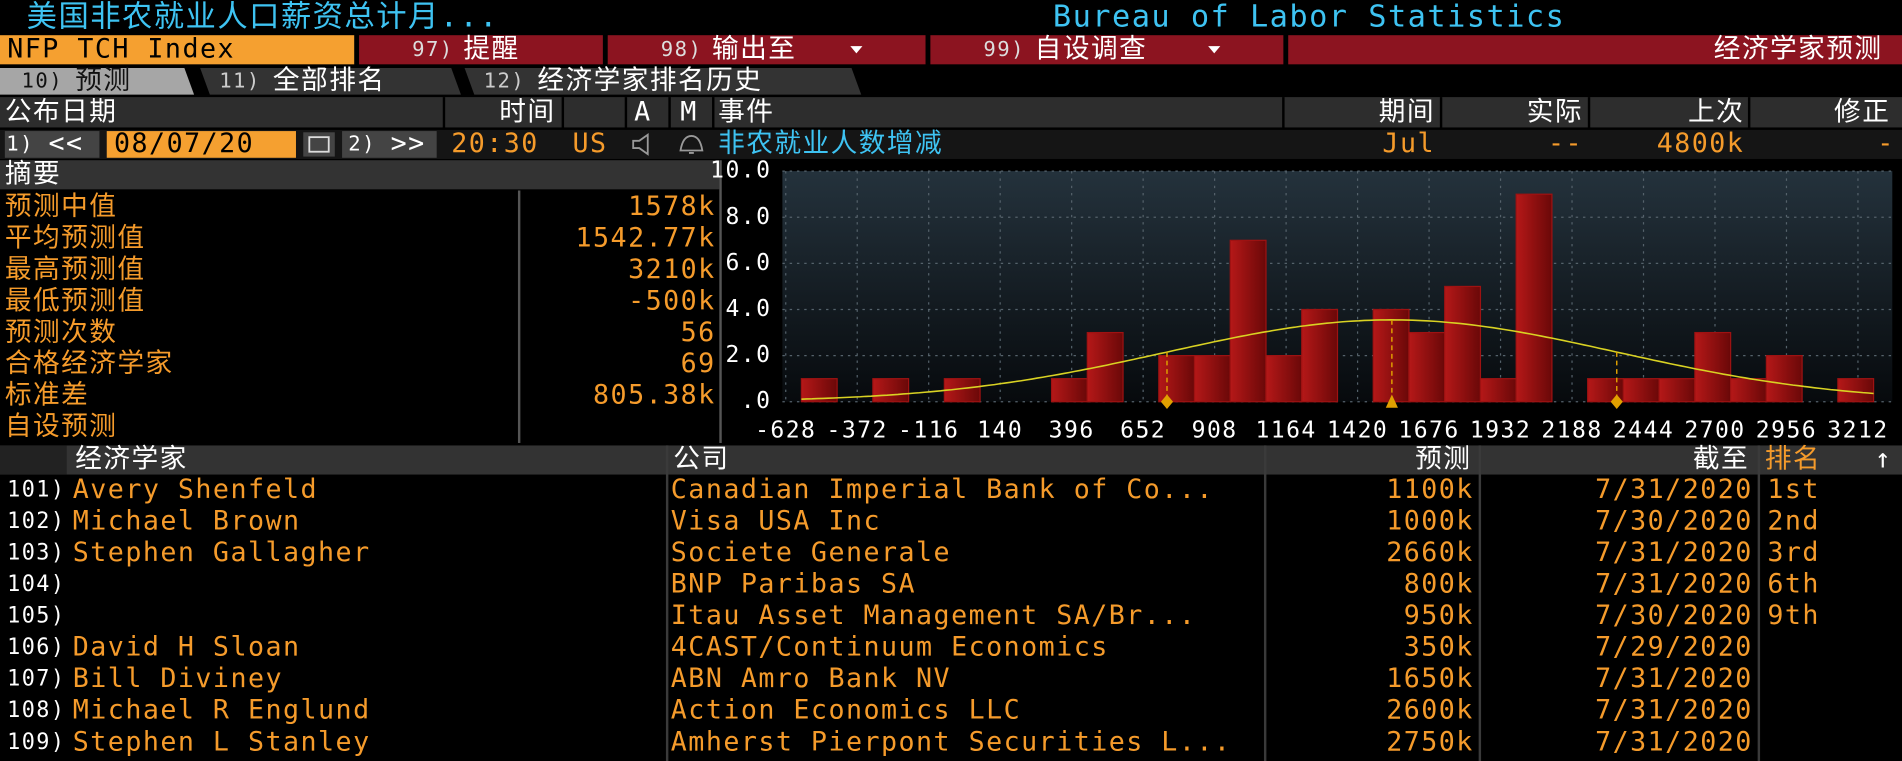 The width and height of the screenshot is (1902, 761). What do you see at coordinates (495, 143) in the screenshot?
I see `time: 20:30` at bounding box center [495, 143].